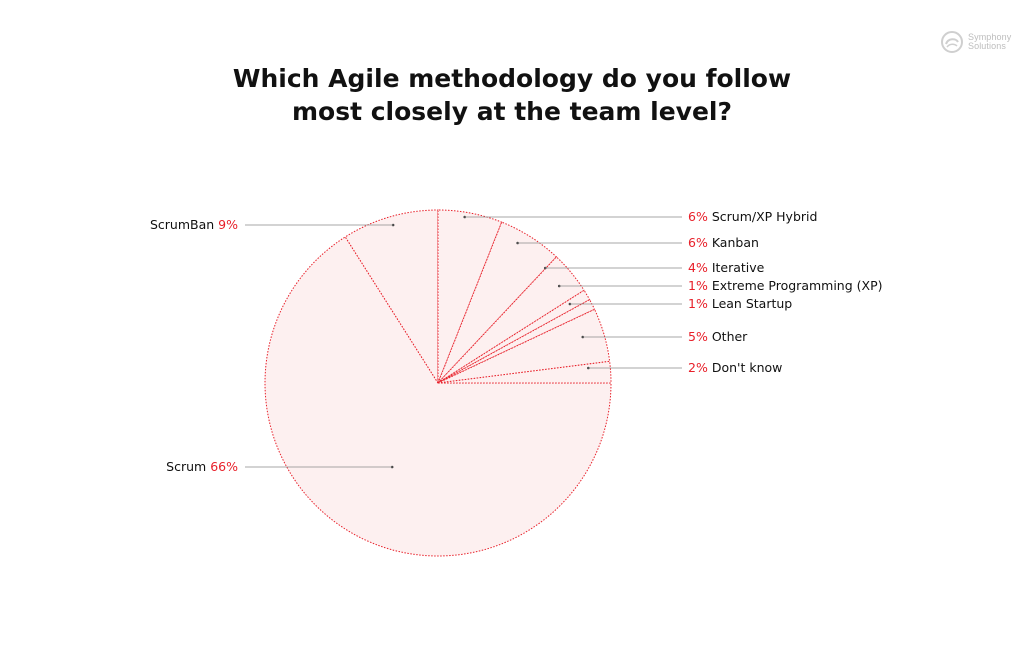 This screenshot has width=1024, height=652. I want to click on slice-label-scrumban: ScrumBan 9%, so click(194, 224).